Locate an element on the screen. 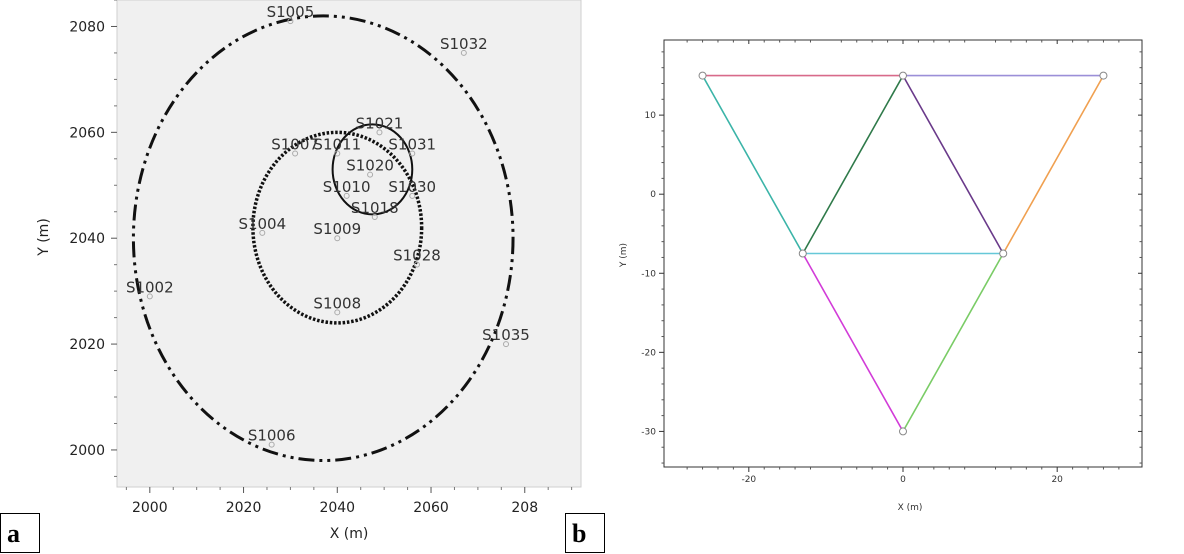  chart-a-x-ticks: 2000 2020 2040 2060 208 is located at coordinates (349, 501).